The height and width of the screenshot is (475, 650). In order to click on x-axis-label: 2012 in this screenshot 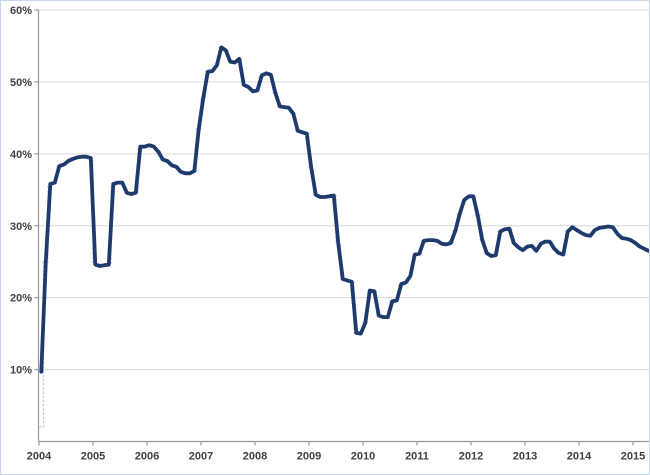, I will do `click(471, 457)`.